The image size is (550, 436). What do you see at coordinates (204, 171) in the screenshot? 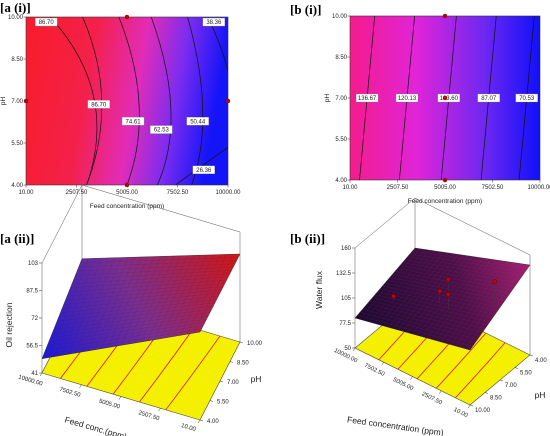
I see `contour-label: 26.36` at bounding box center [204, 171].